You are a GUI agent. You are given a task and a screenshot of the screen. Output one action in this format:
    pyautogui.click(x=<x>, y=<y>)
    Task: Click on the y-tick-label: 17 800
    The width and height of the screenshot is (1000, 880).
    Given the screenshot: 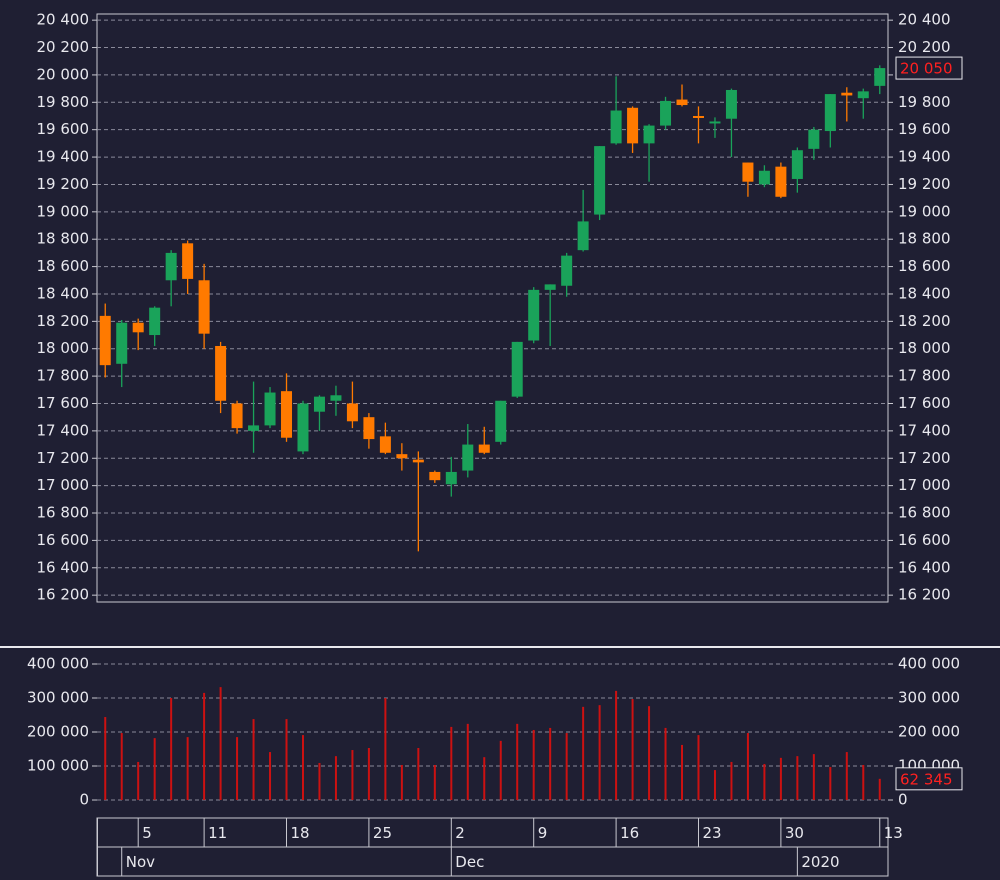 What is the action you would take?
    pyautogui.click(x=924, y=376)
    